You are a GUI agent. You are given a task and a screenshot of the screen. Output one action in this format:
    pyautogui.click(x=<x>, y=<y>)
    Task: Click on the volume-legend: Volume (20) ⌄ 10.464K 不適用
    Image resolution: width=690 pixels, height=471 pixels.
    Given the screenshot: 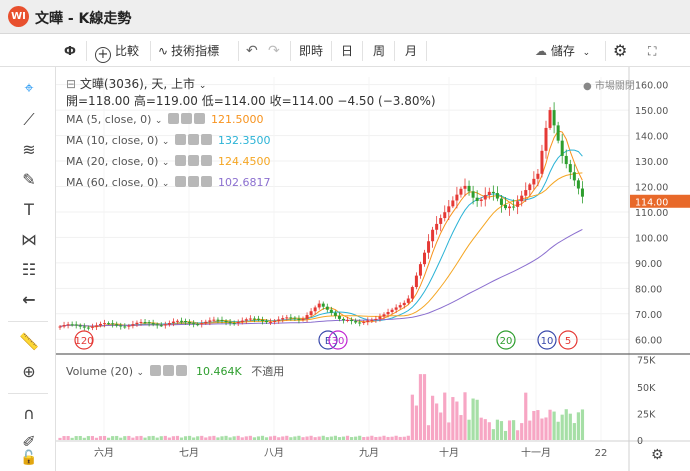 What is the action you would take?
    pyautogui.click(x=175, y=371)
    